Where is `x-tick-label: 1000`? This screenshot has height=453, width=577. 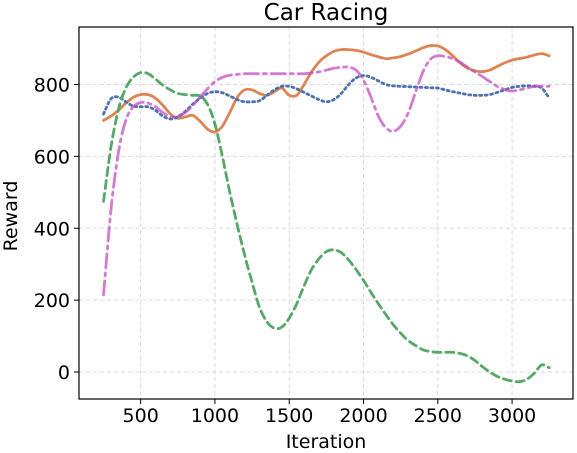 x-tick-label: 1000 is located at coordinates (215, 416).